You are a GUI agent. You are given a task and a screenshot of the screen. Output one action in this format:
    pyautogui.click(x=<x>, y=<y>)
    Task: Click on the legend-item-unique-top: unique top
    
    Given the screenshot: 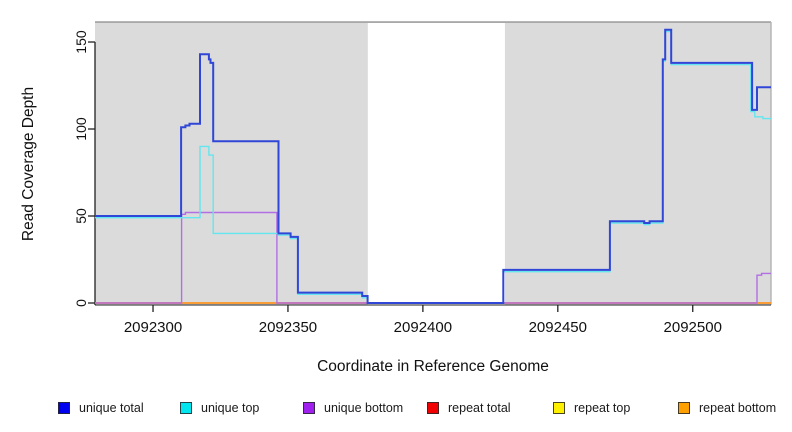 What is the action you would take?
    pyautogui.click(x=219, y=408)
    